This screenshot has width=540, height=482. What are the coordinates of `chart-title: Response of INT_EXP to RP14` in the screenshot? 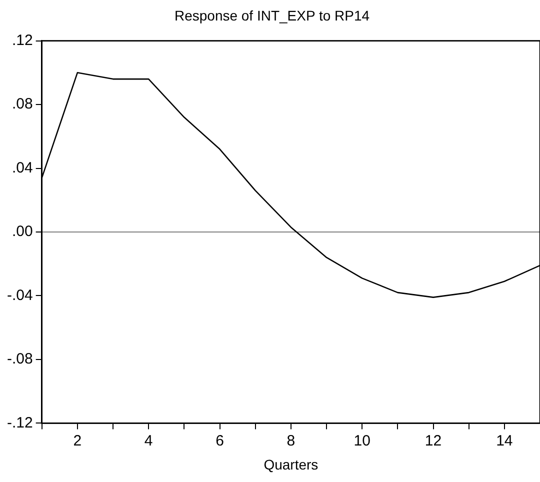 It's located at (272, 15).